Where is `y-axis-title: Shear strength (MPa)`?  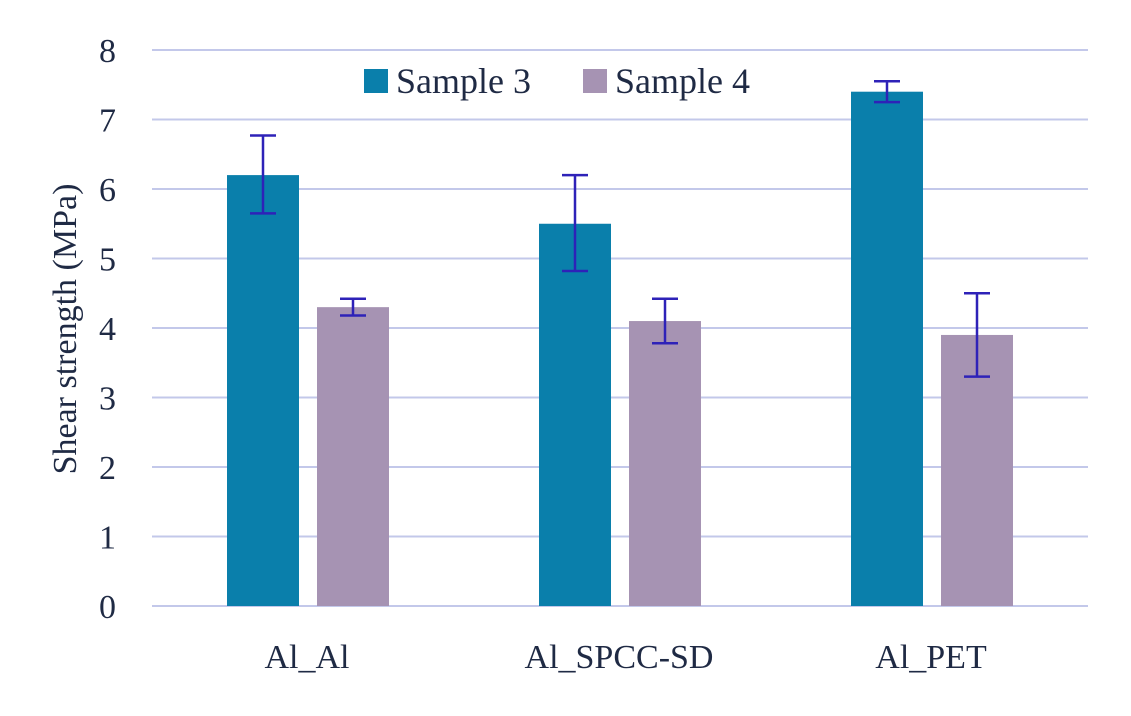
y-axis-title: Shear strength (MPa) is located at coordinates (65, 329).